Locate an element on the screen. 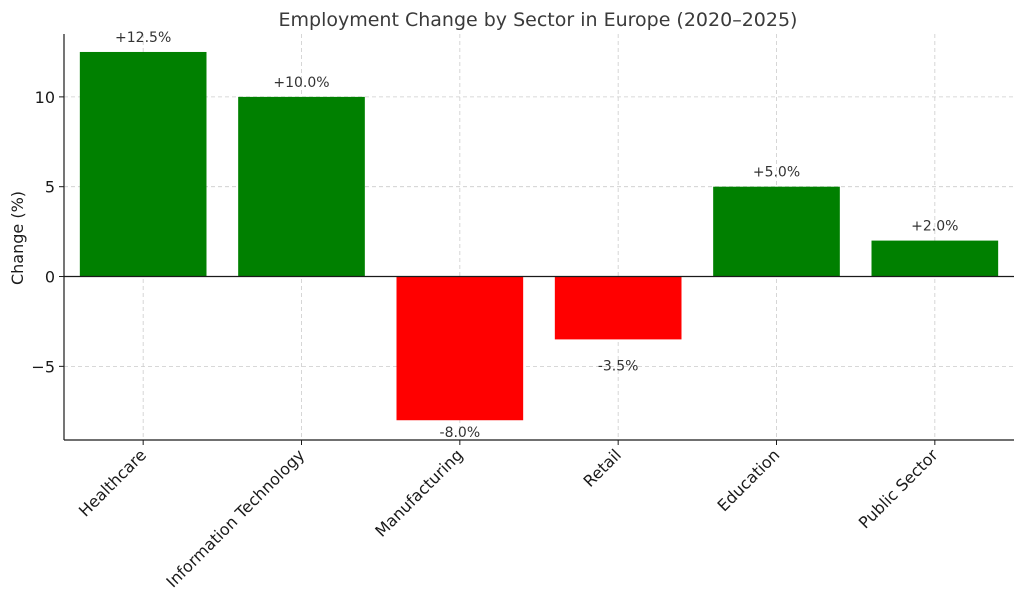 This screenshot has height=610, width=1024. y-tick-label: 5 is located at coordinates (50, 187).